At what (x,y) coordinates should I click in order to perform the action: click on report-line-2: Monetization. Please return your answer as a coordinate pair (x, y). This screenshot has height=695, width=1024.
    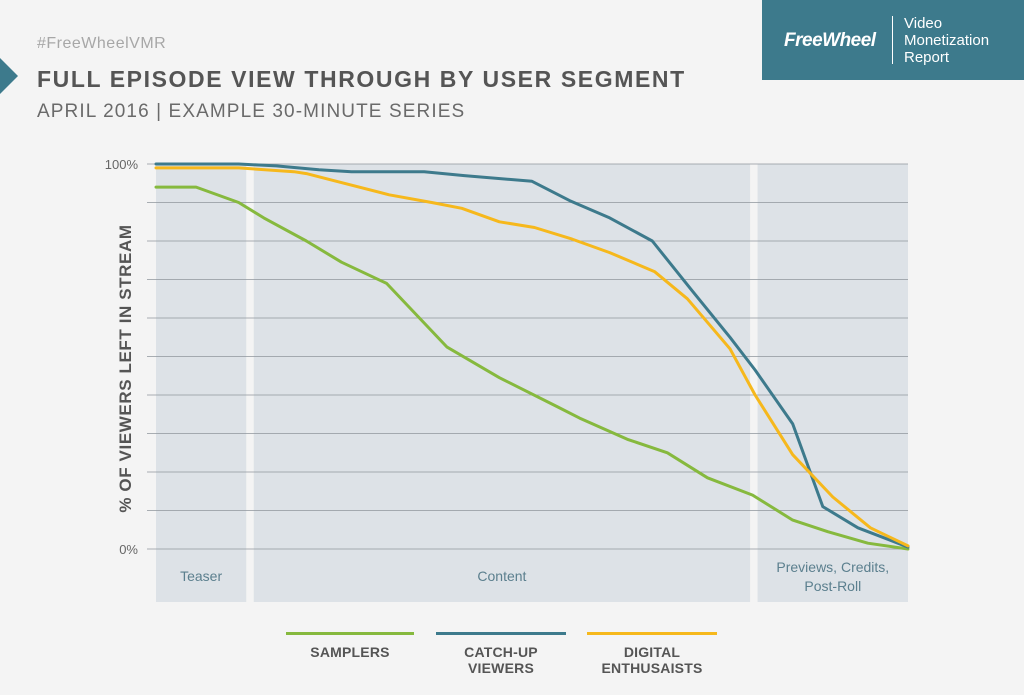
    Looking at the image, I should click on (947, 40).